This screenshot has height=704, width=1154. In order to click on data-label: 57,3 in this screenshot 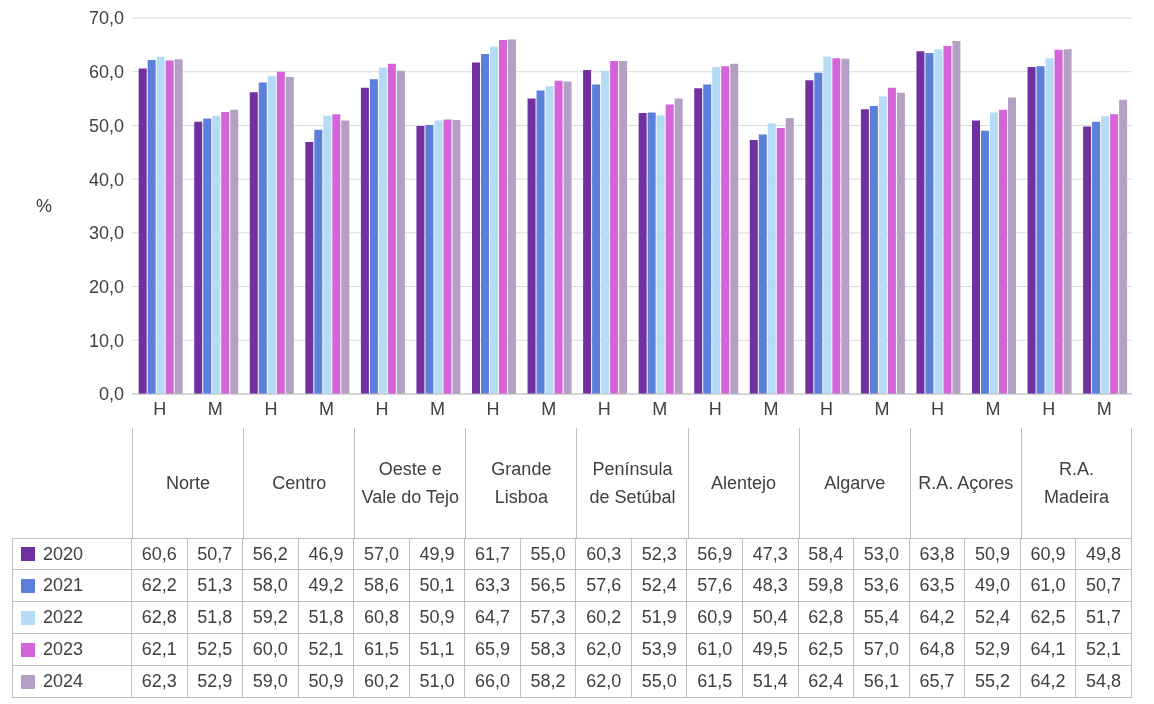, I will do `click(548, 618)`.